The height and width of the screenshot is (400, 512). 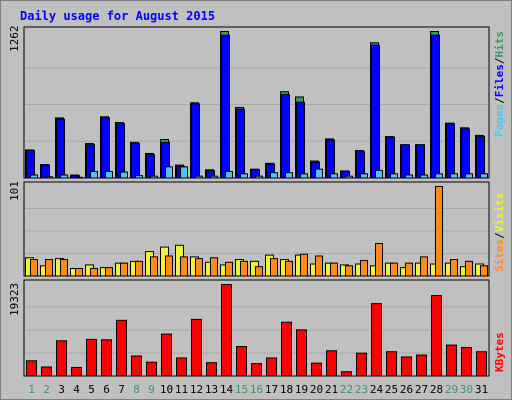 I want to click on x-tick-label: 5, so click(x=91, y=389).